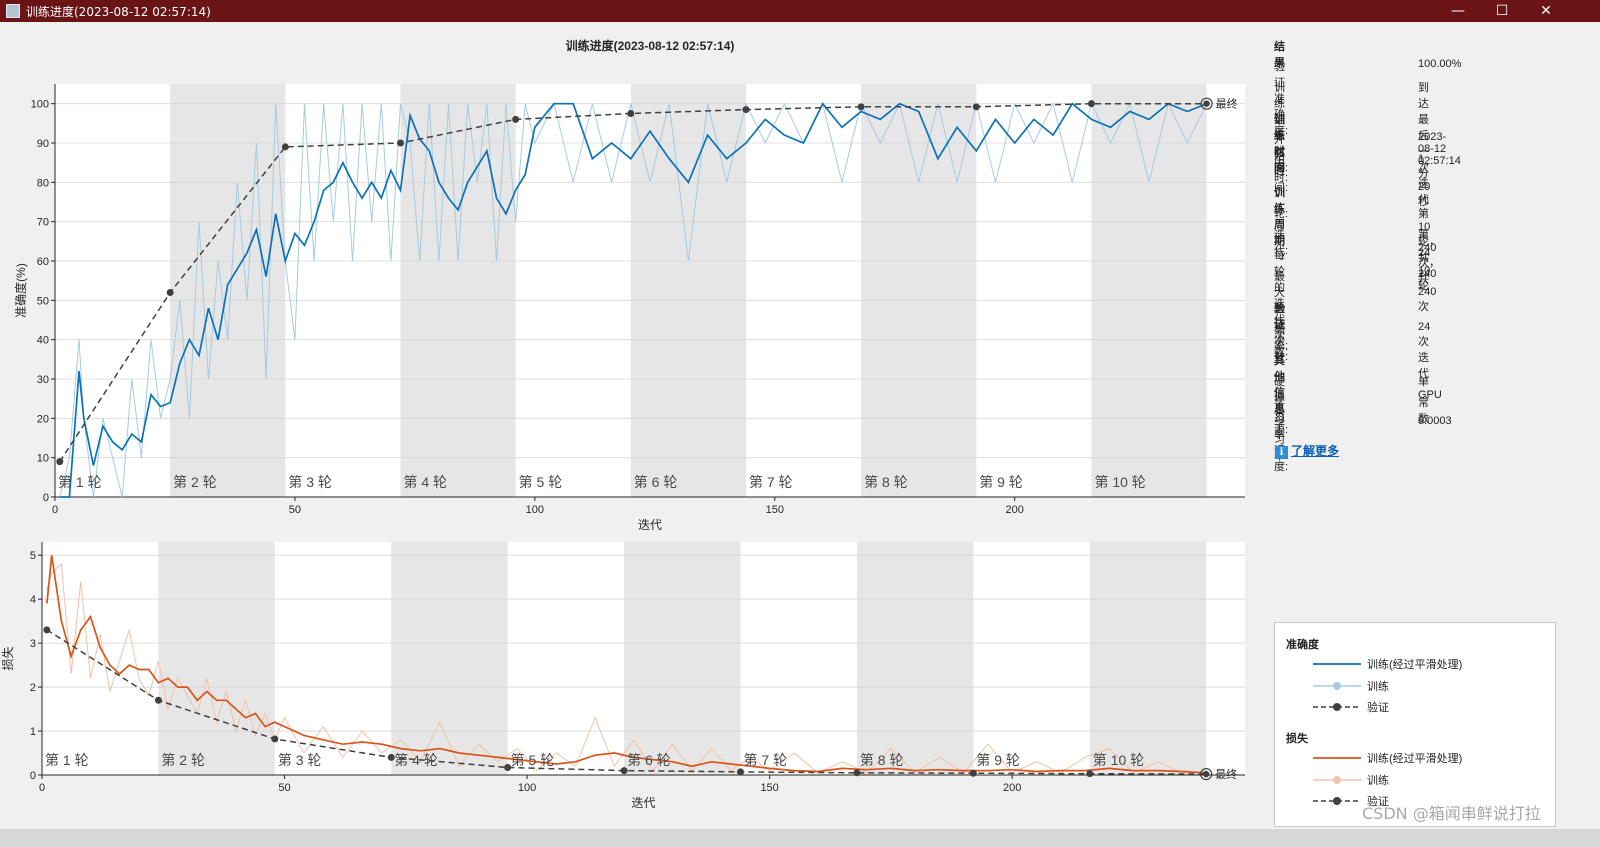 The image size is (1600, 847). What do you see at coordinates (1424, 253) in the screenshot?
I see `iters-per-epoch-value: 24` at bounding box center [1424, 253].